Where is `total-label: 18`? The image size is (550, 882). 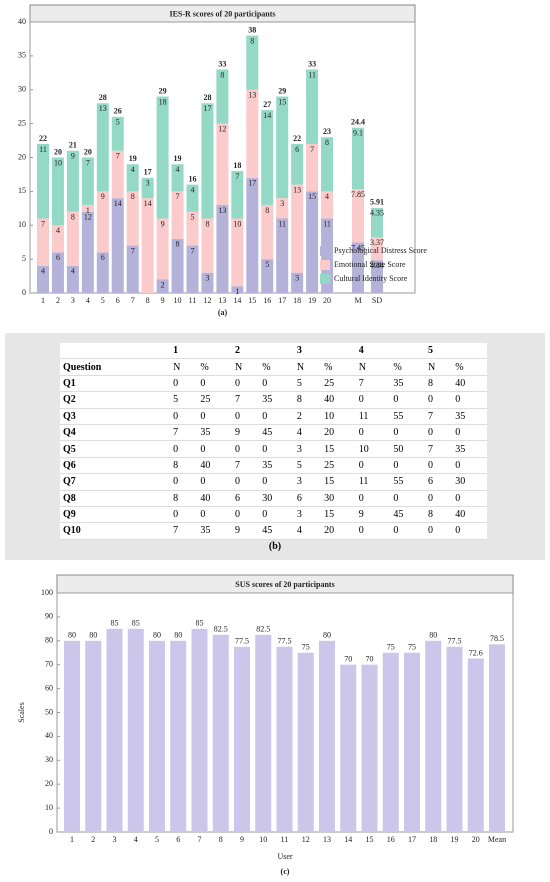 total-label: 18 is located at coordinates (237, 165).